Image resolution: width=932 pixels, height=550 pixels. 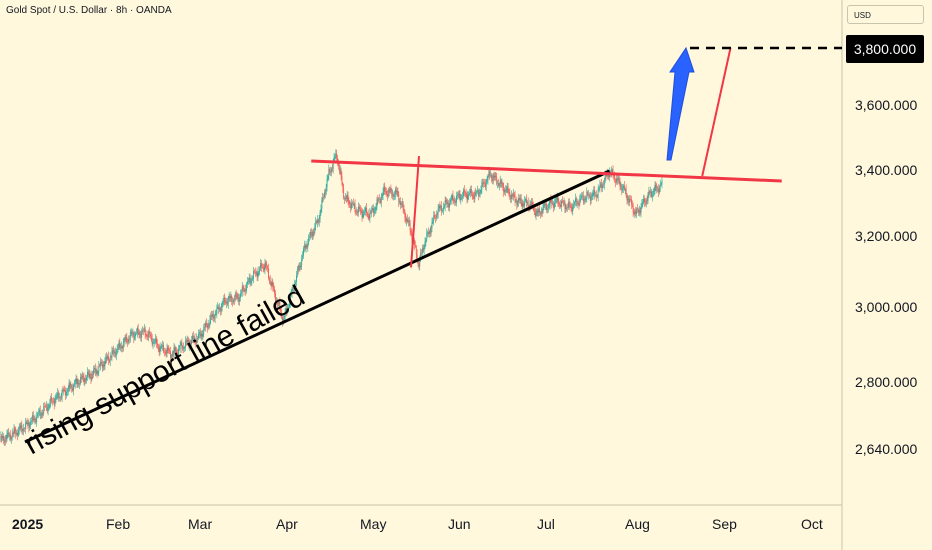 I want to click on x-tick-feb: Feb, so click(x=118, y=524).